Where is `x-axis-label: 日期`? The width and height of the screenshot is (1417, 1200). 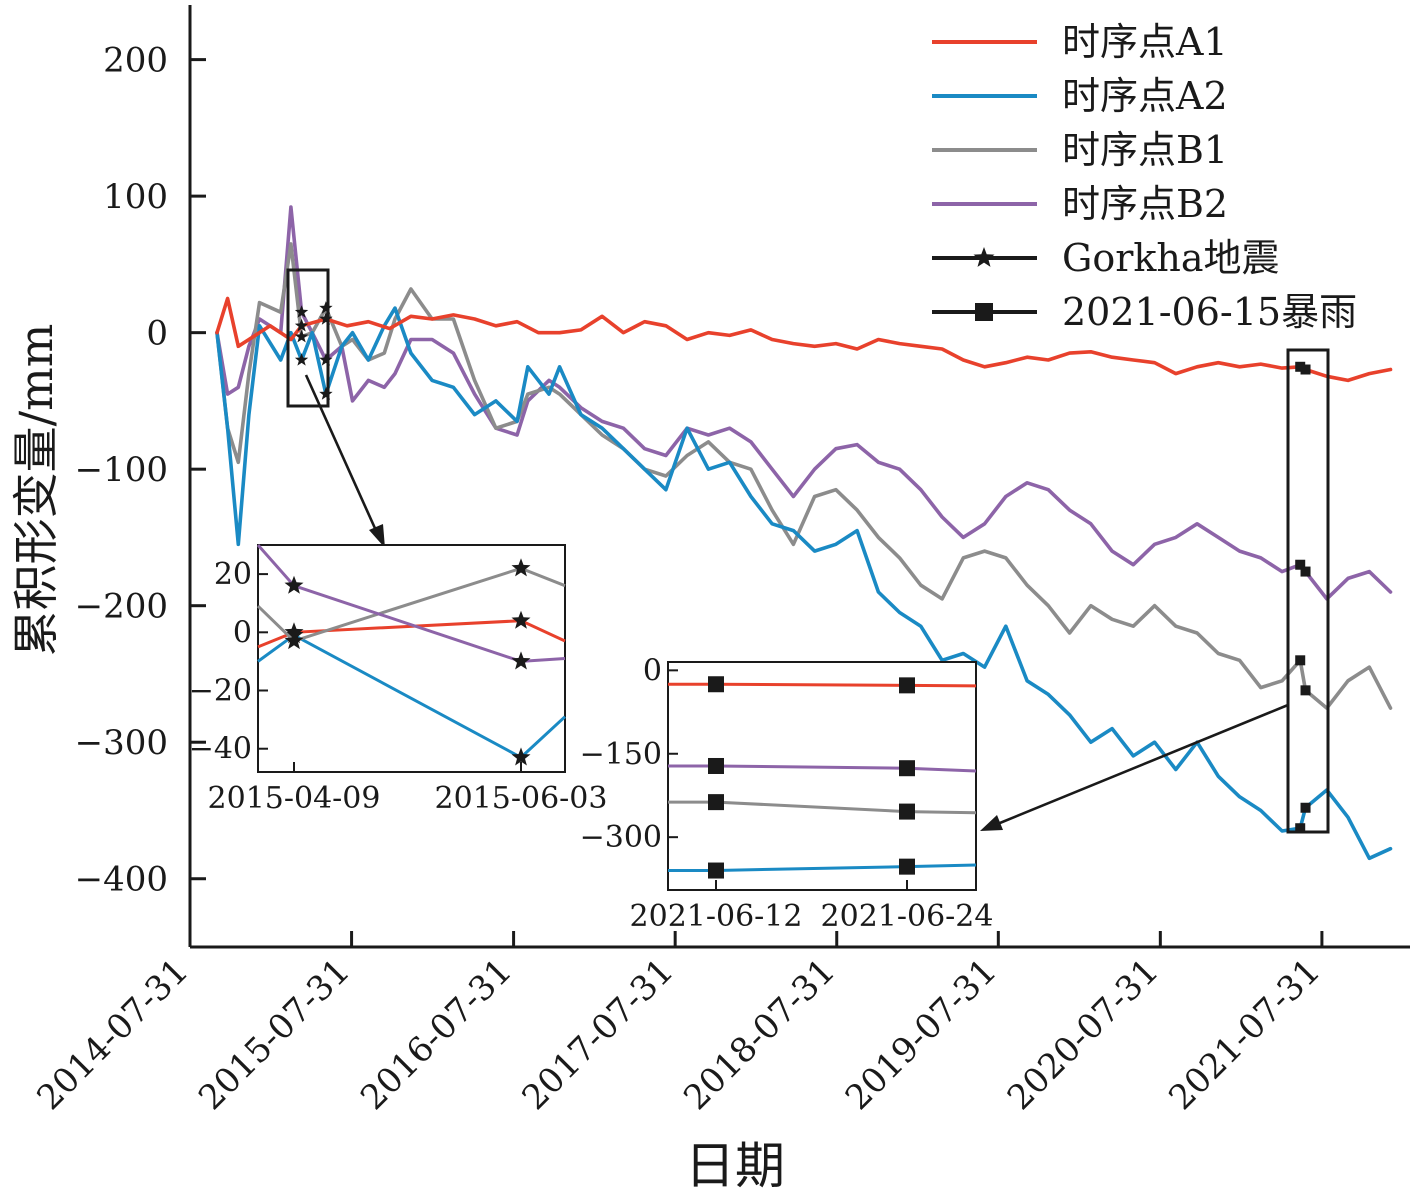 x-axis-label: 日期 is located at coordinates (735, 1166).